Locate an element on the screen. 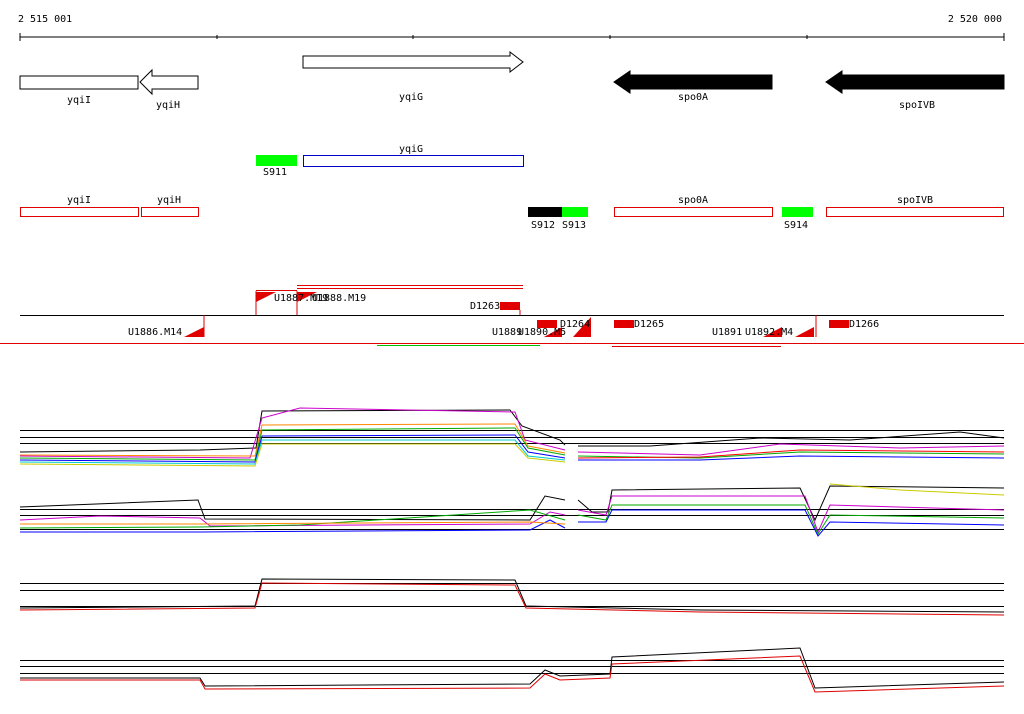 The width and height of the screenshot is (1024, 714). annotation-track is located at coordinates (512, 212).